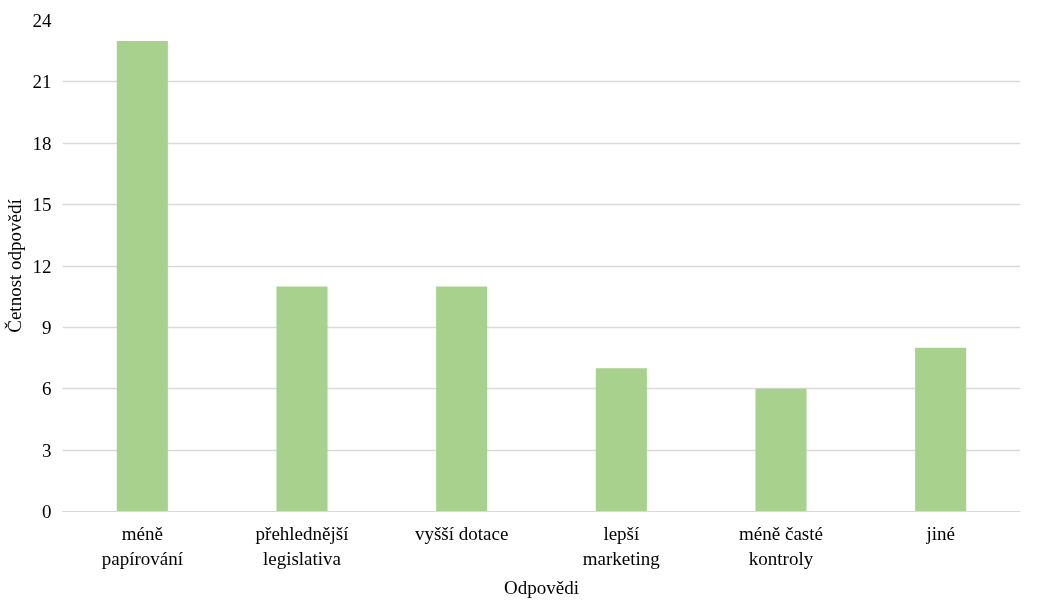 Image resolution: width=1044 pixels, height=603 pixels. What do you see at coordinates (42, 20) in the screenshot?
I see `y-tick-label: 24` at bounding box center [42, 20].